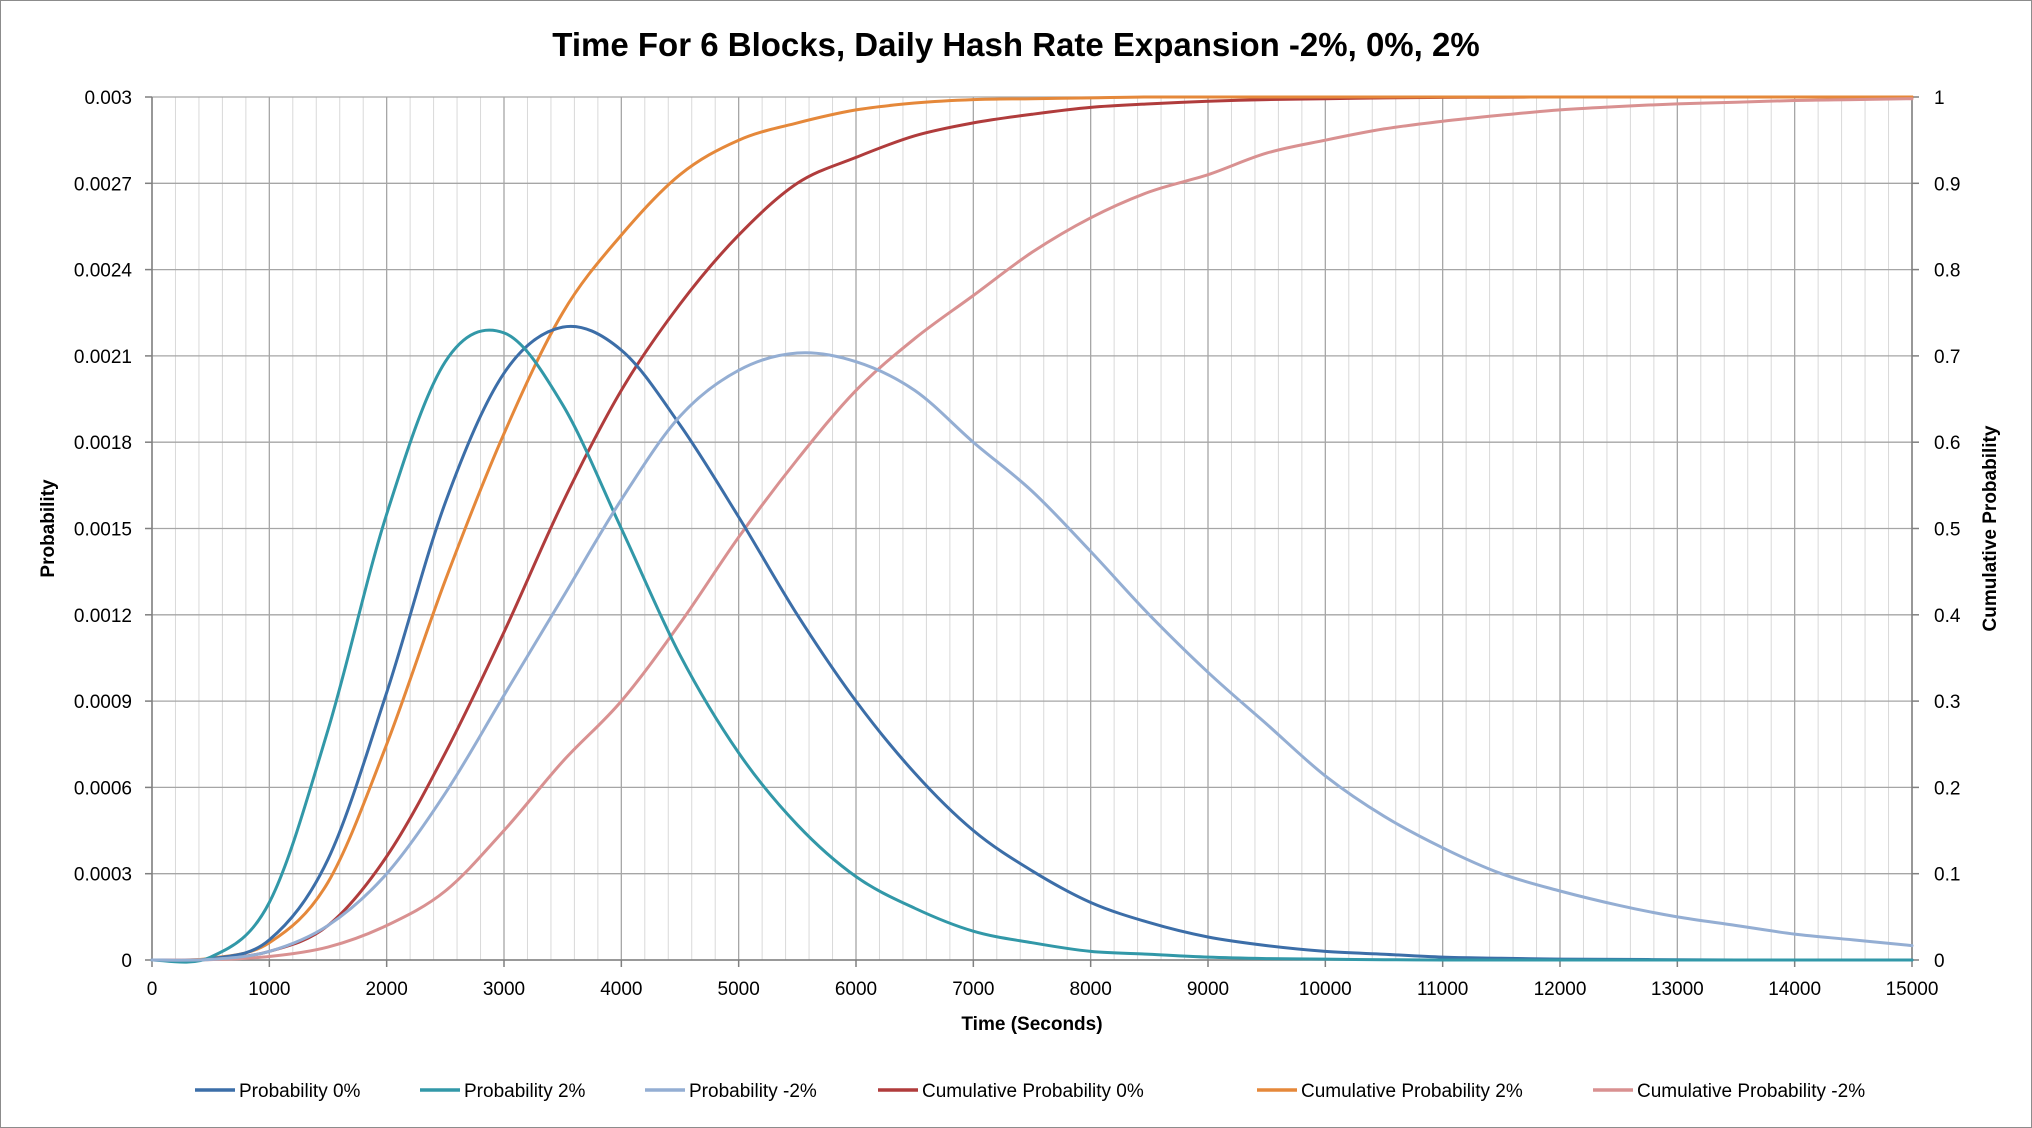 The width and height of the screenshot is (2032, 1128). What do you see at coordinates (1947, 443) in the screenshot?
I see `y2-tick-label: 0.6` at bounding box center [1947, 443].